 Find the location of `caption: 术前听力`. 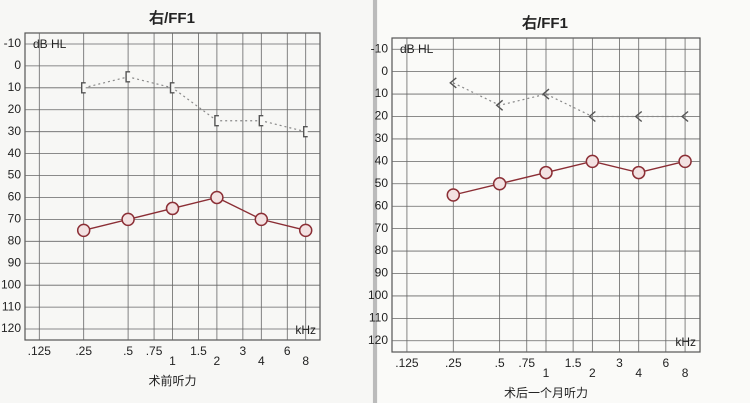

caption: 术前听力 is located at coordinates (172, 380).